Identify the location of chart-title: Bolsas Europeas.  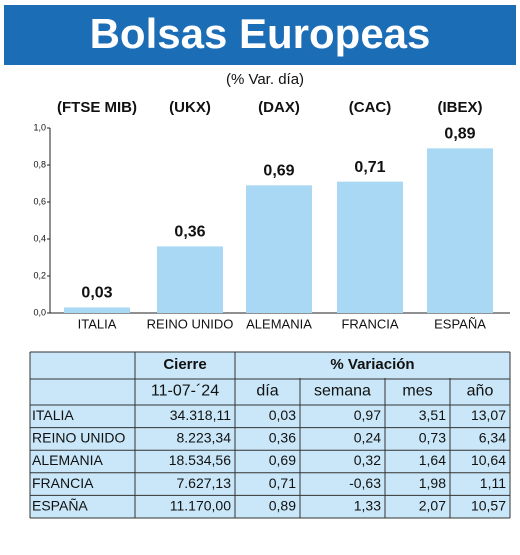
(260, 33).